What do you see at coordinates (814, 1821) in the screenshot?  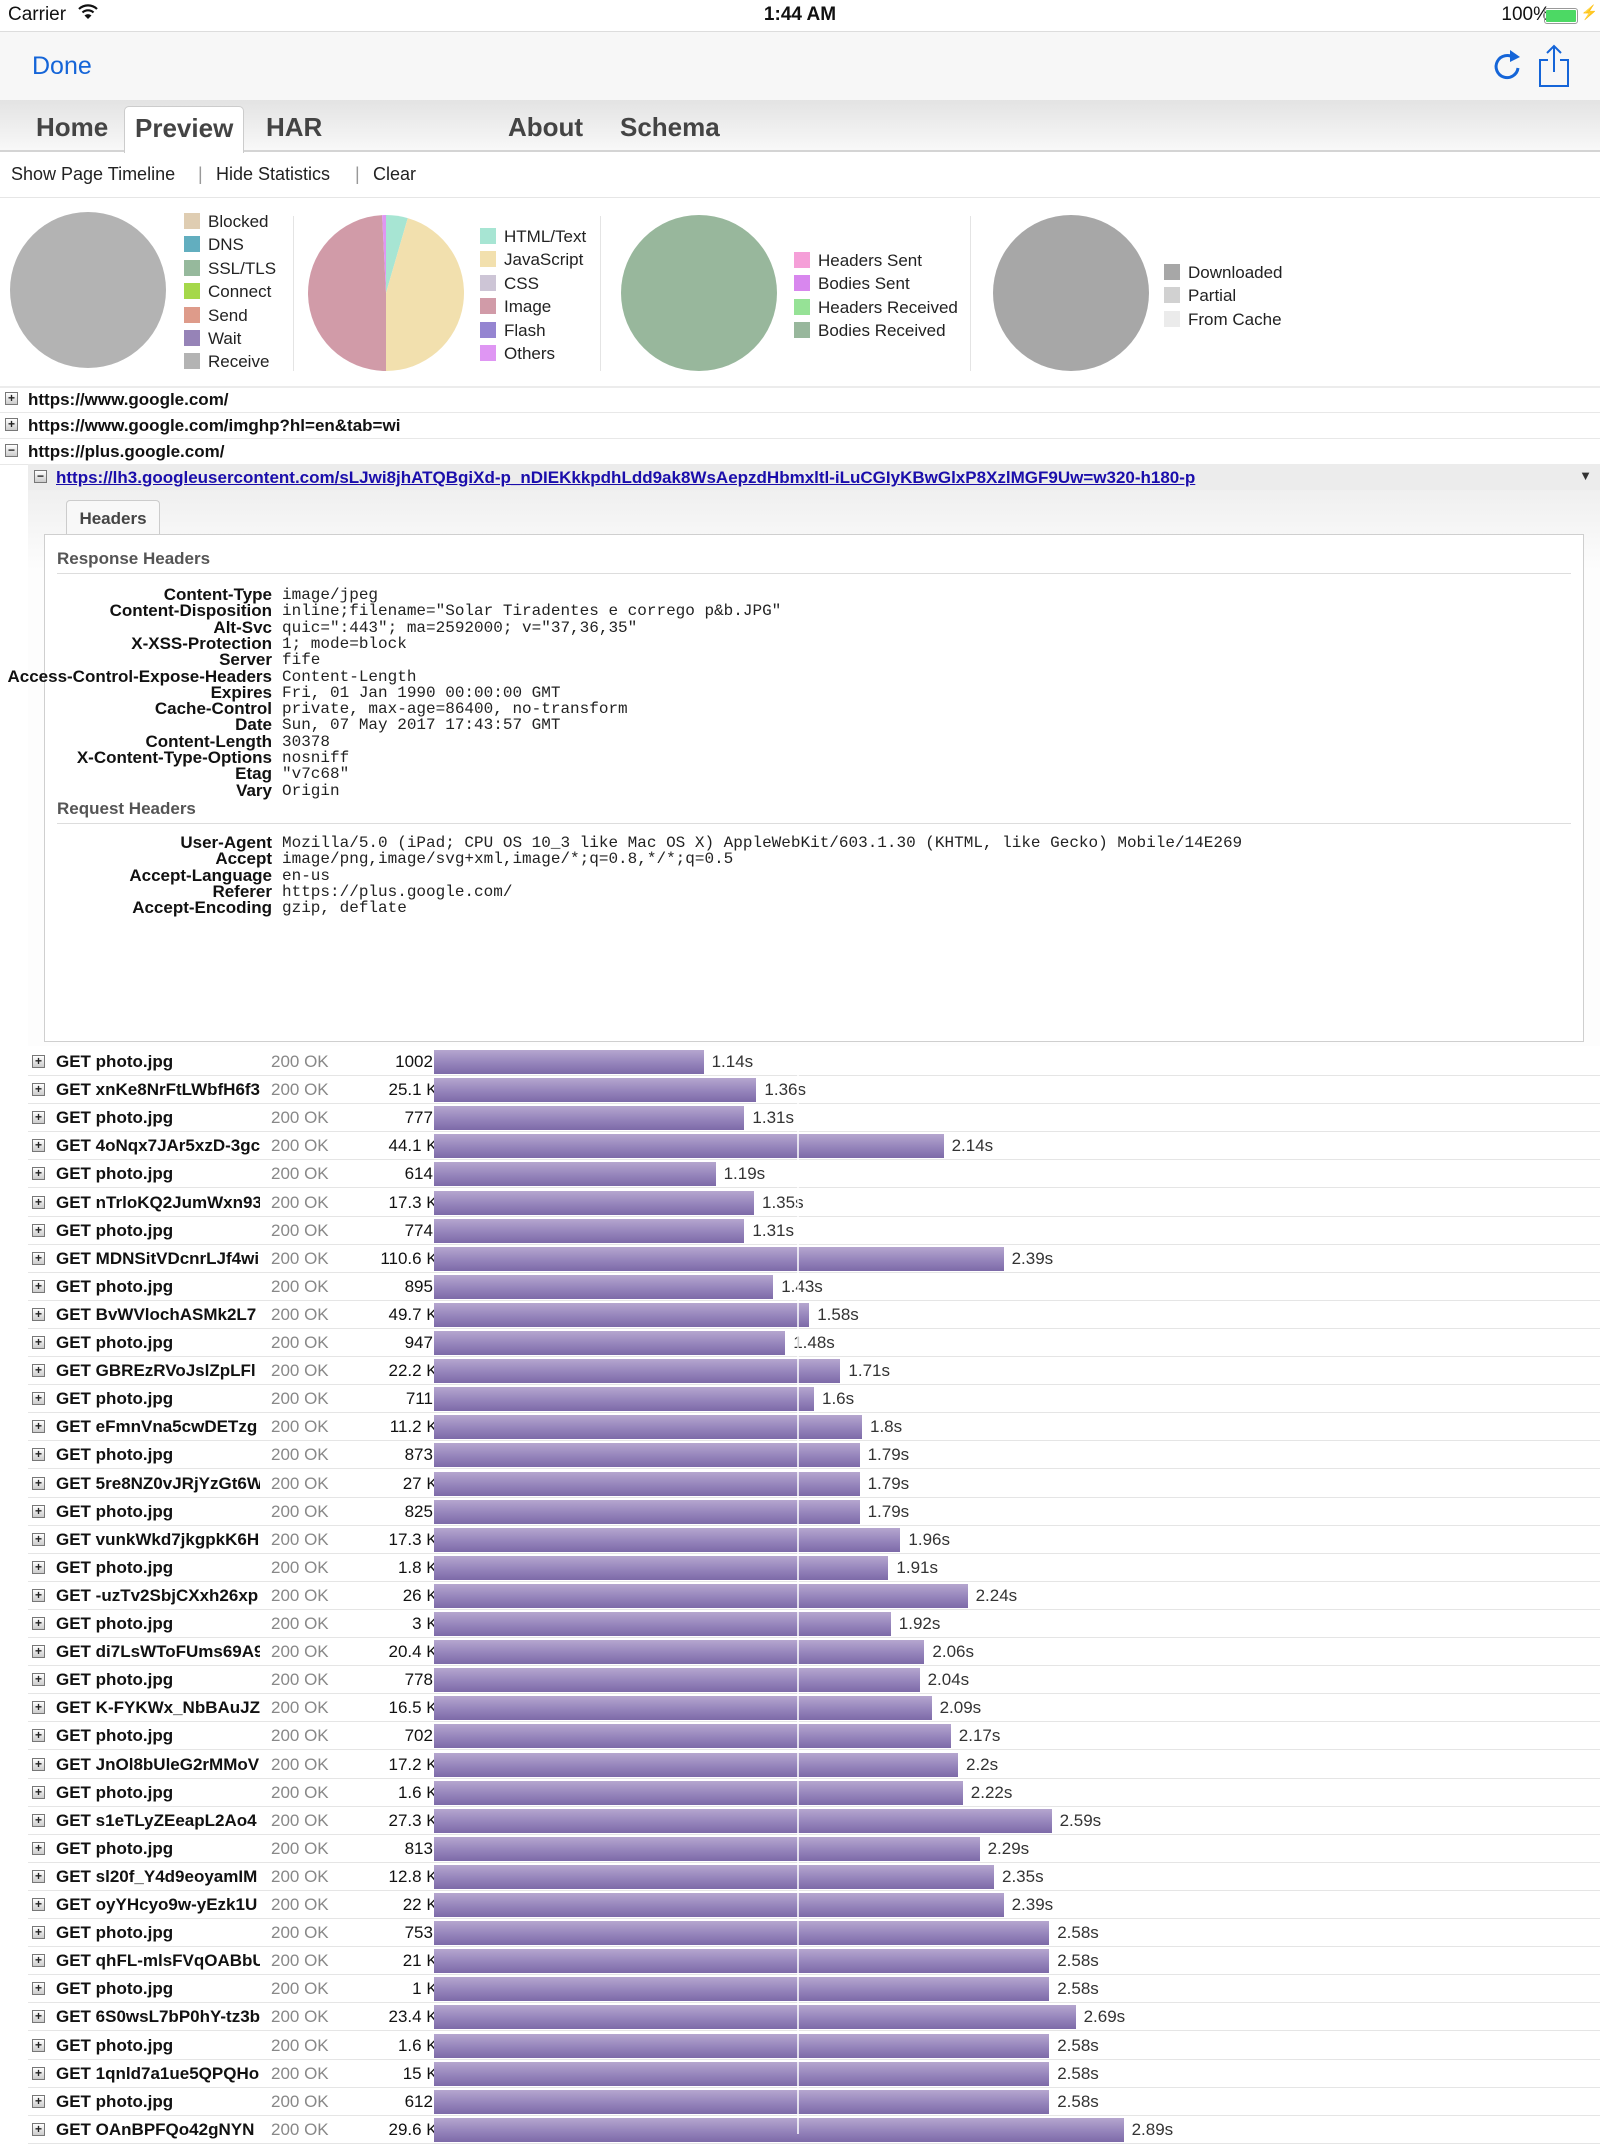 I see `request-row: + GET s1eTLyZEeapL2Ao4 200 OK 27.3 KB 2.59s` at bounding box center [814, 1821].